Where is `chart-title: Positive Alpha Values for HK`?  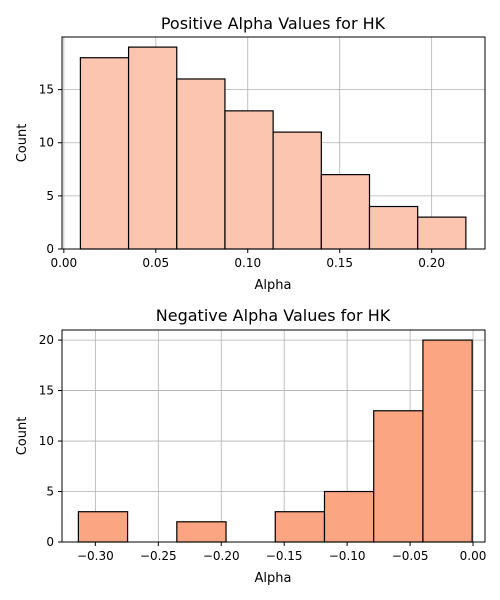
chart-title: Positive Alpha Values for HK is located at coordinates (273, 23).